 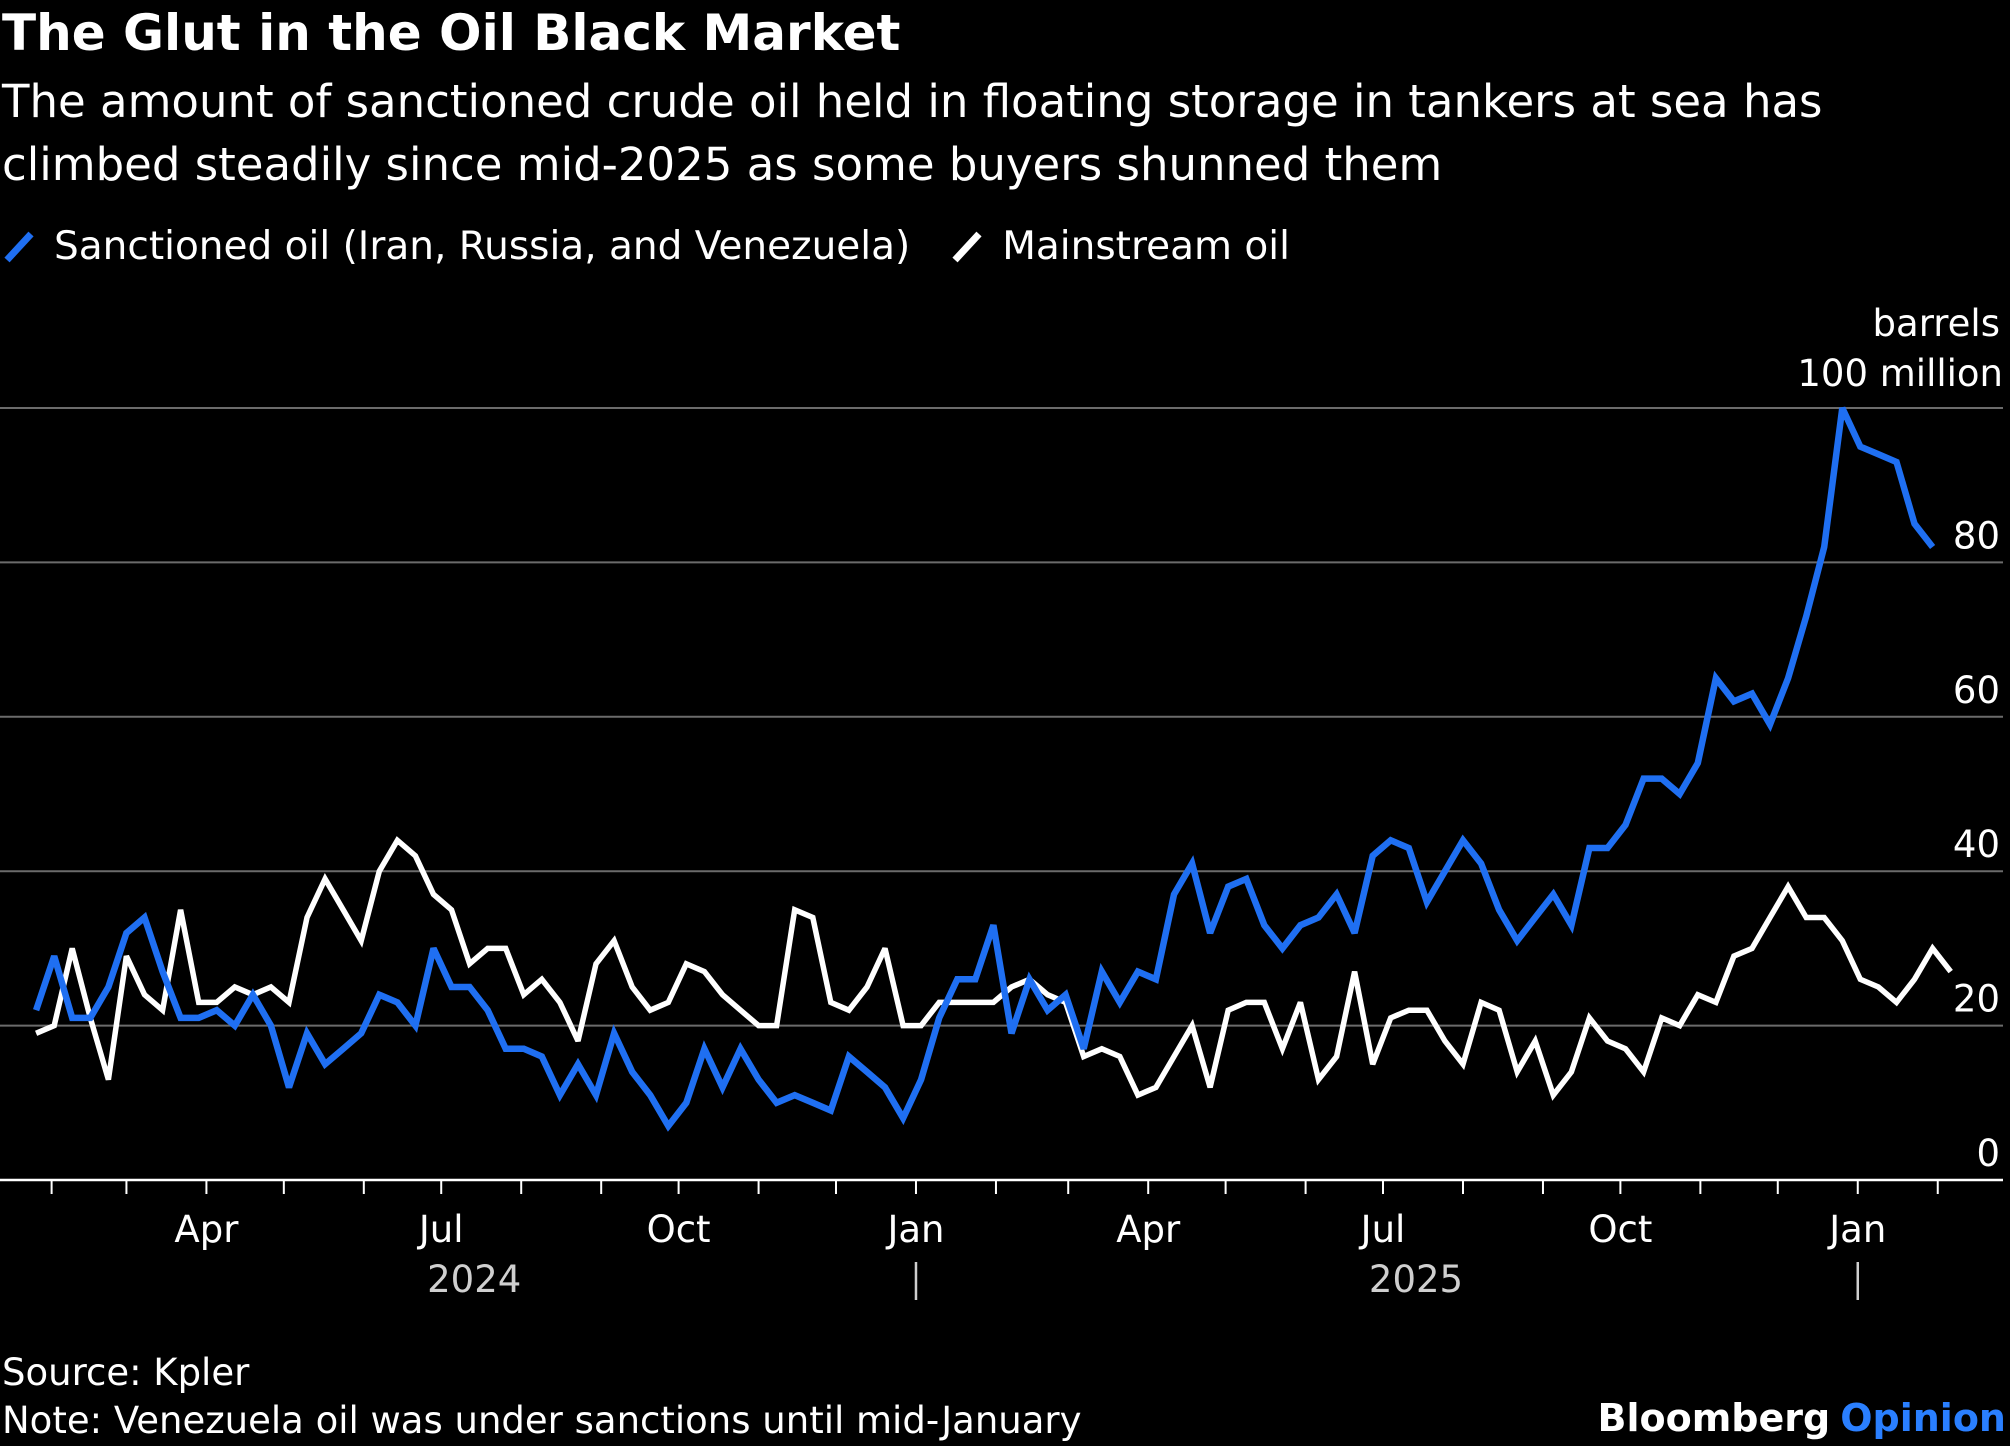 What do you see at coordinates (967, 246) in the screenshot?
I see `legend-swatch-mainstream` at bounding box center [967, 246].